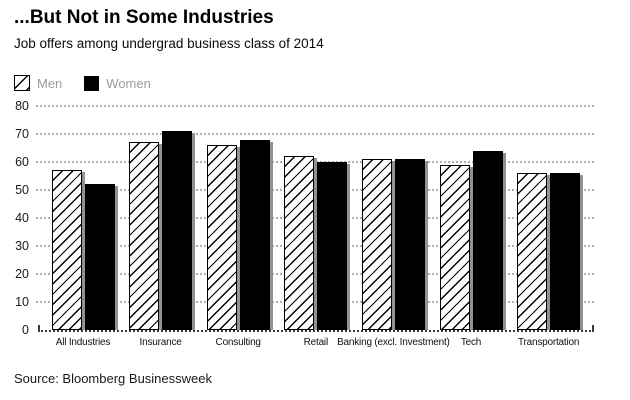 The width and height of the screenshot is (630, 400). Describe the element at coordinates (22, 302) in the screenshot. I see `y-tick-label-10: 10` at that location.